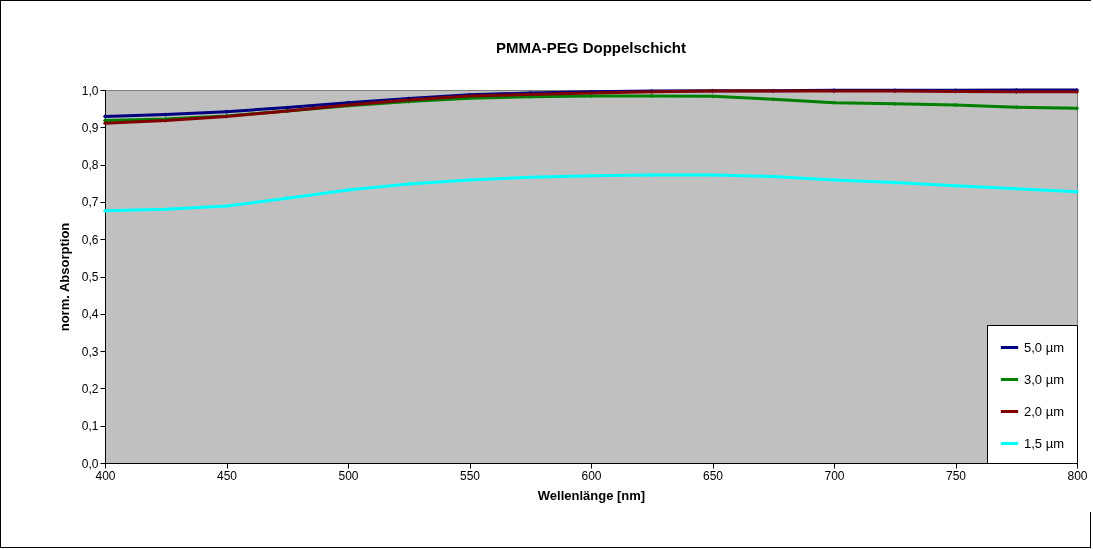  I want to click on y-tick-label: 0,2, so click(90, 388).